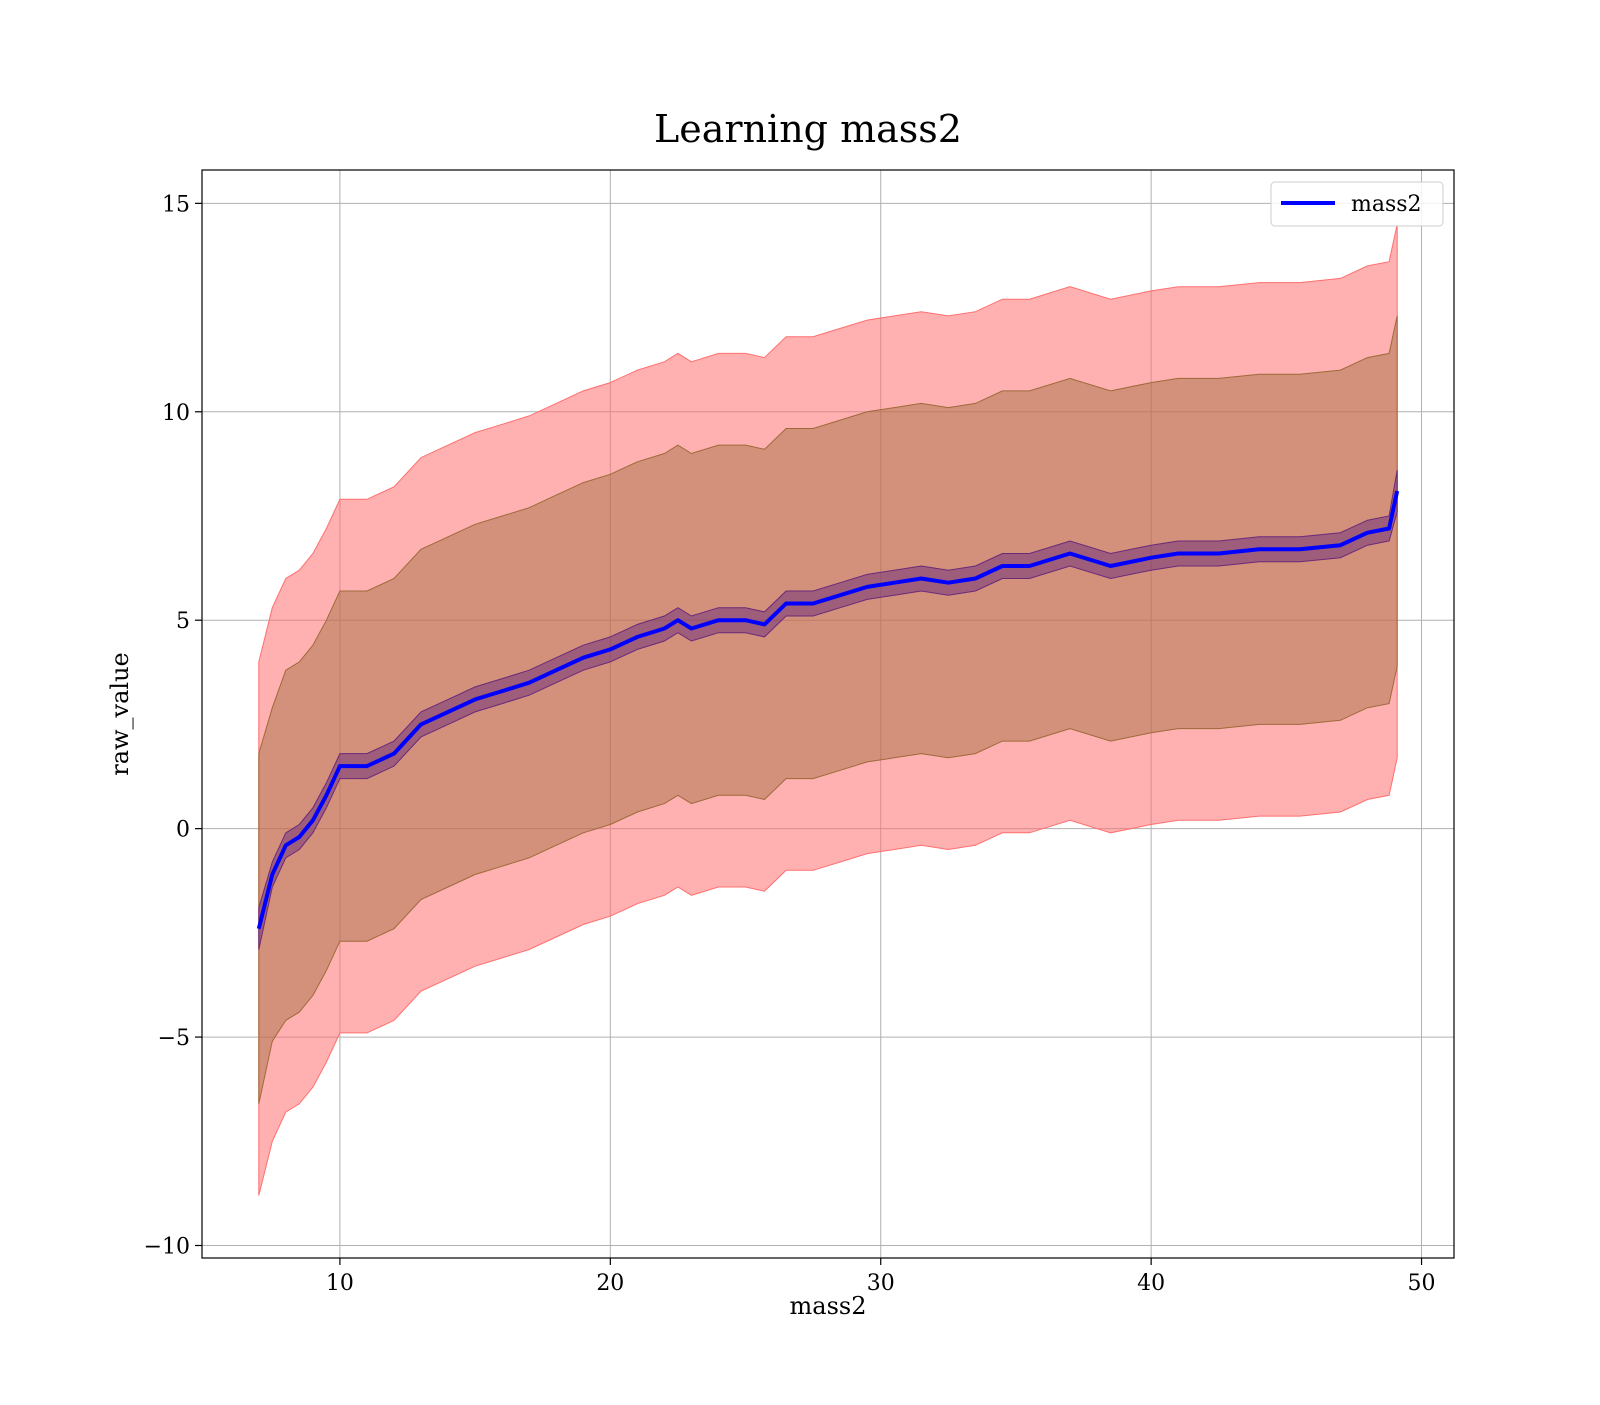 The height and width of the screenshot is (1405, 1600). I want to click on x-axis-label: mass2, so click(828, 1306).